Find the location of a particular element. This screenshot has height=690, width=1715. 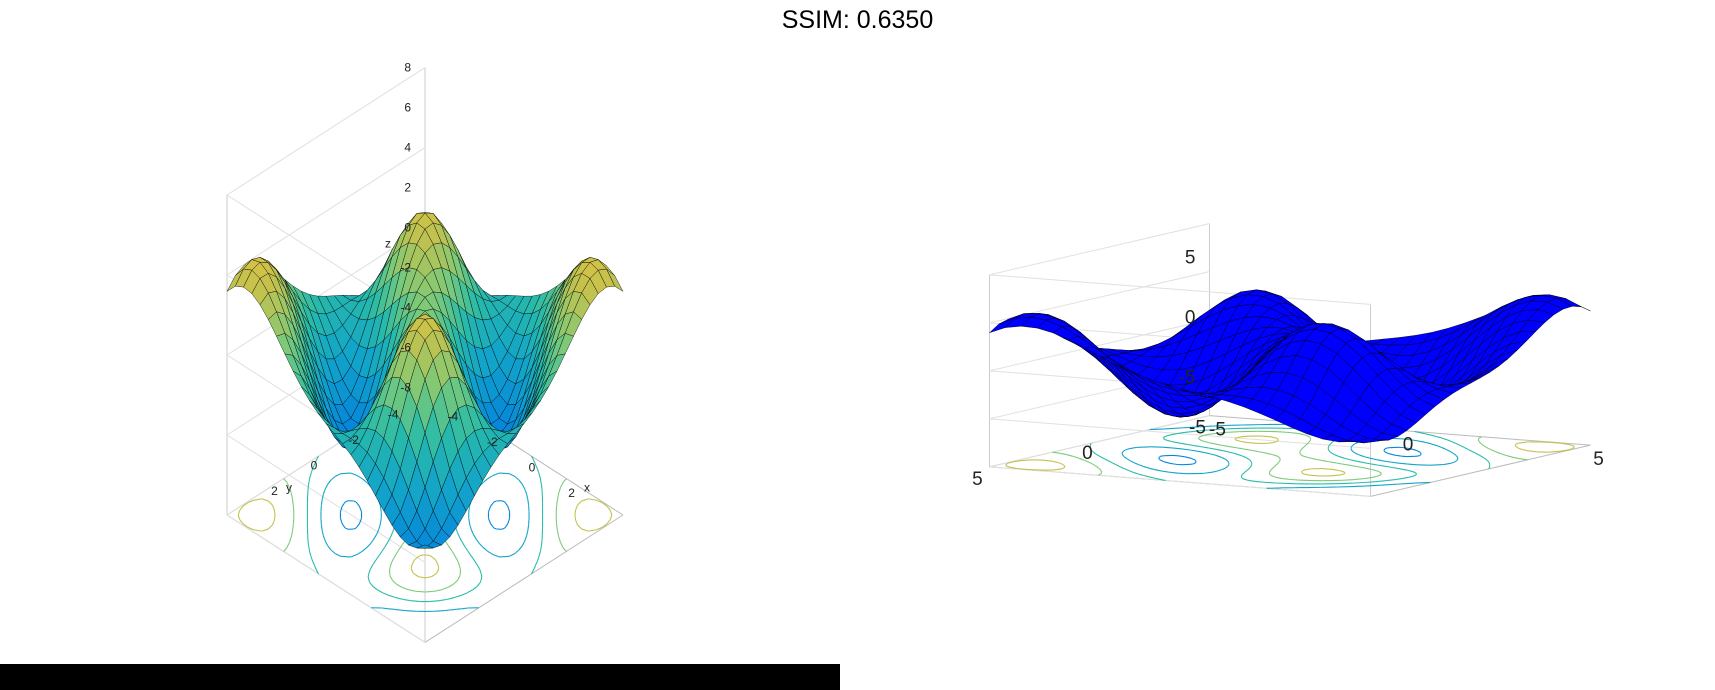

z-tick-label: 0 is located at coordinates (1190, 318).